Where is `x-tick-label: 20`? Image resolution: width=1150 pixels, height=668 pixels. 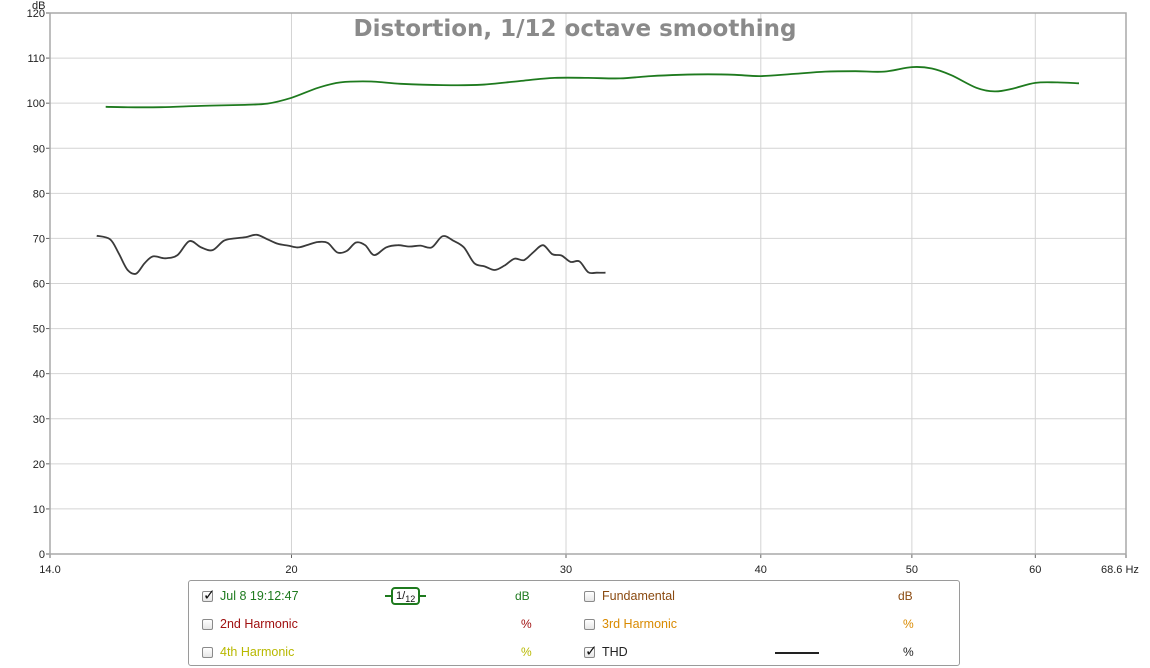
x-tick-label: 20 is located at coordinates (291, 570).